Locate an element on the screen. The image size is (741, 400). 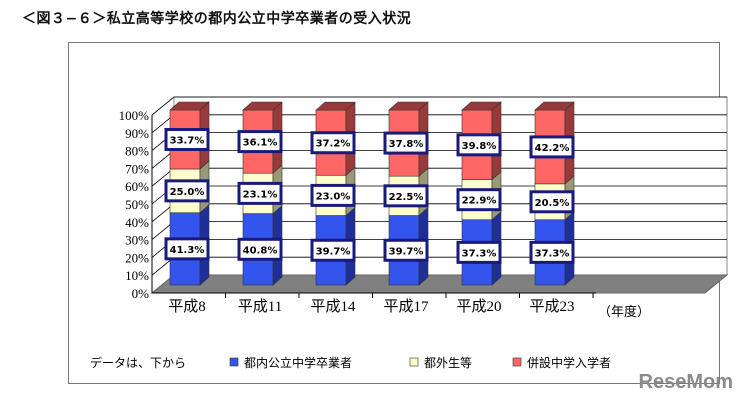
data-label: 25.0% is located at coordinates (187, 192).